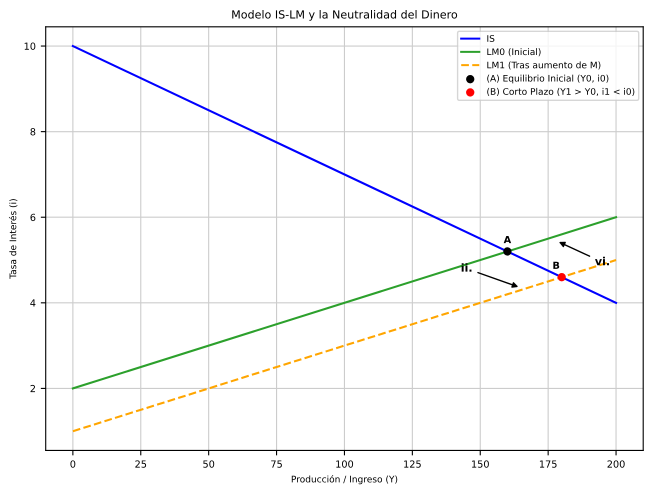 The width and height of the screenshot is (653, 487). Describe the element at coordinates (412, 464) in the screenshot. I see `x-tick-label: 125` at that location.